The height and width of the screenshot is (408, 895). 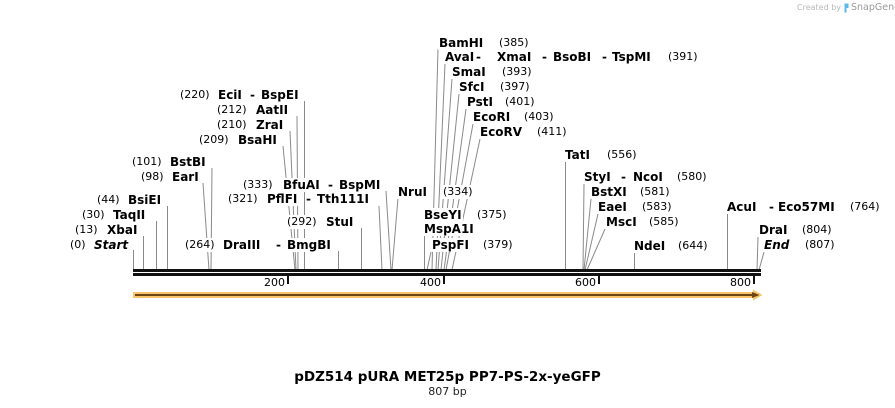 What do you see at coordinates (469, 72) in the screenshot?
I see `enzyme-name: SmaI` at bounding box center [469, 72].